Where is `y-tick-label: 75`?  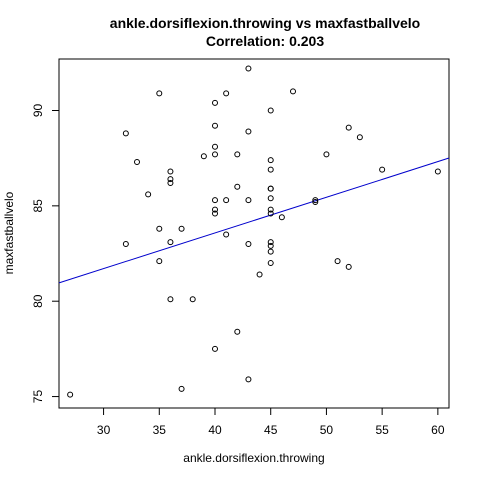 y-tick-label: 75 is located at coordinates (38, 397).